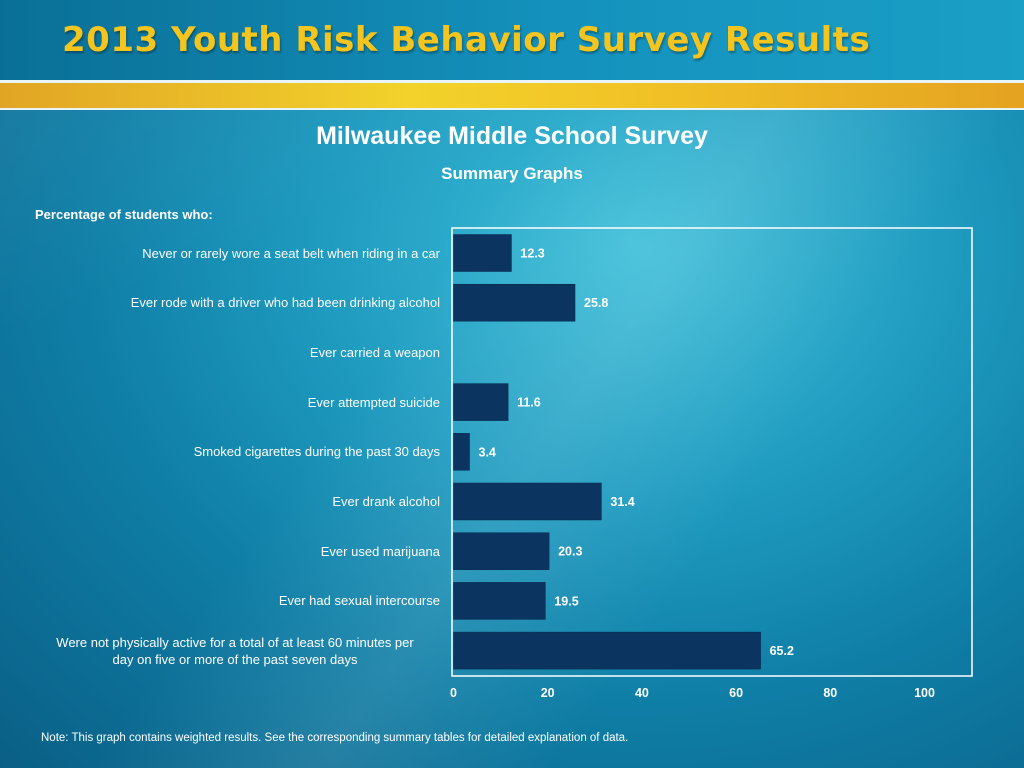 The image size is (1024, 768). Describe the element at coordinates (487, 452) in the screenshot. I see `data-label: 3.4` at that location.